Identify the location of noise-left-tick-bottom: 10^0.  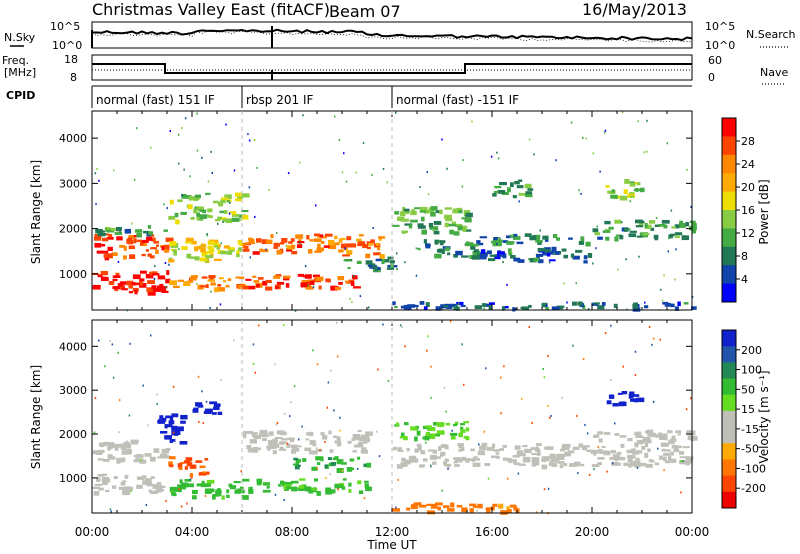
(67, 45).